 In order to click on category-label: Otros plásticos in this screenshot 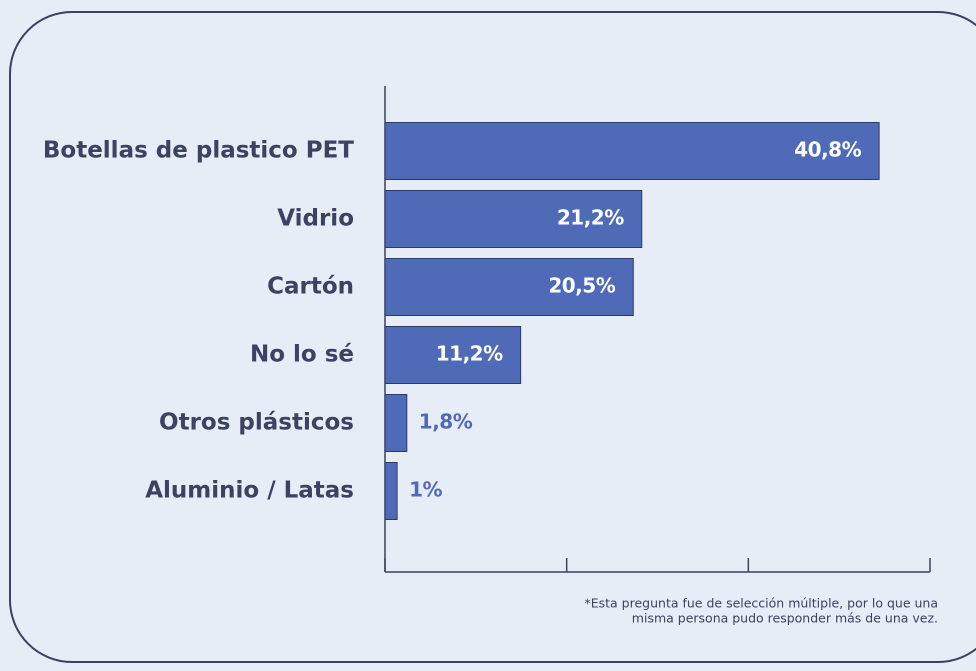, I will do `click(256, 423)`.